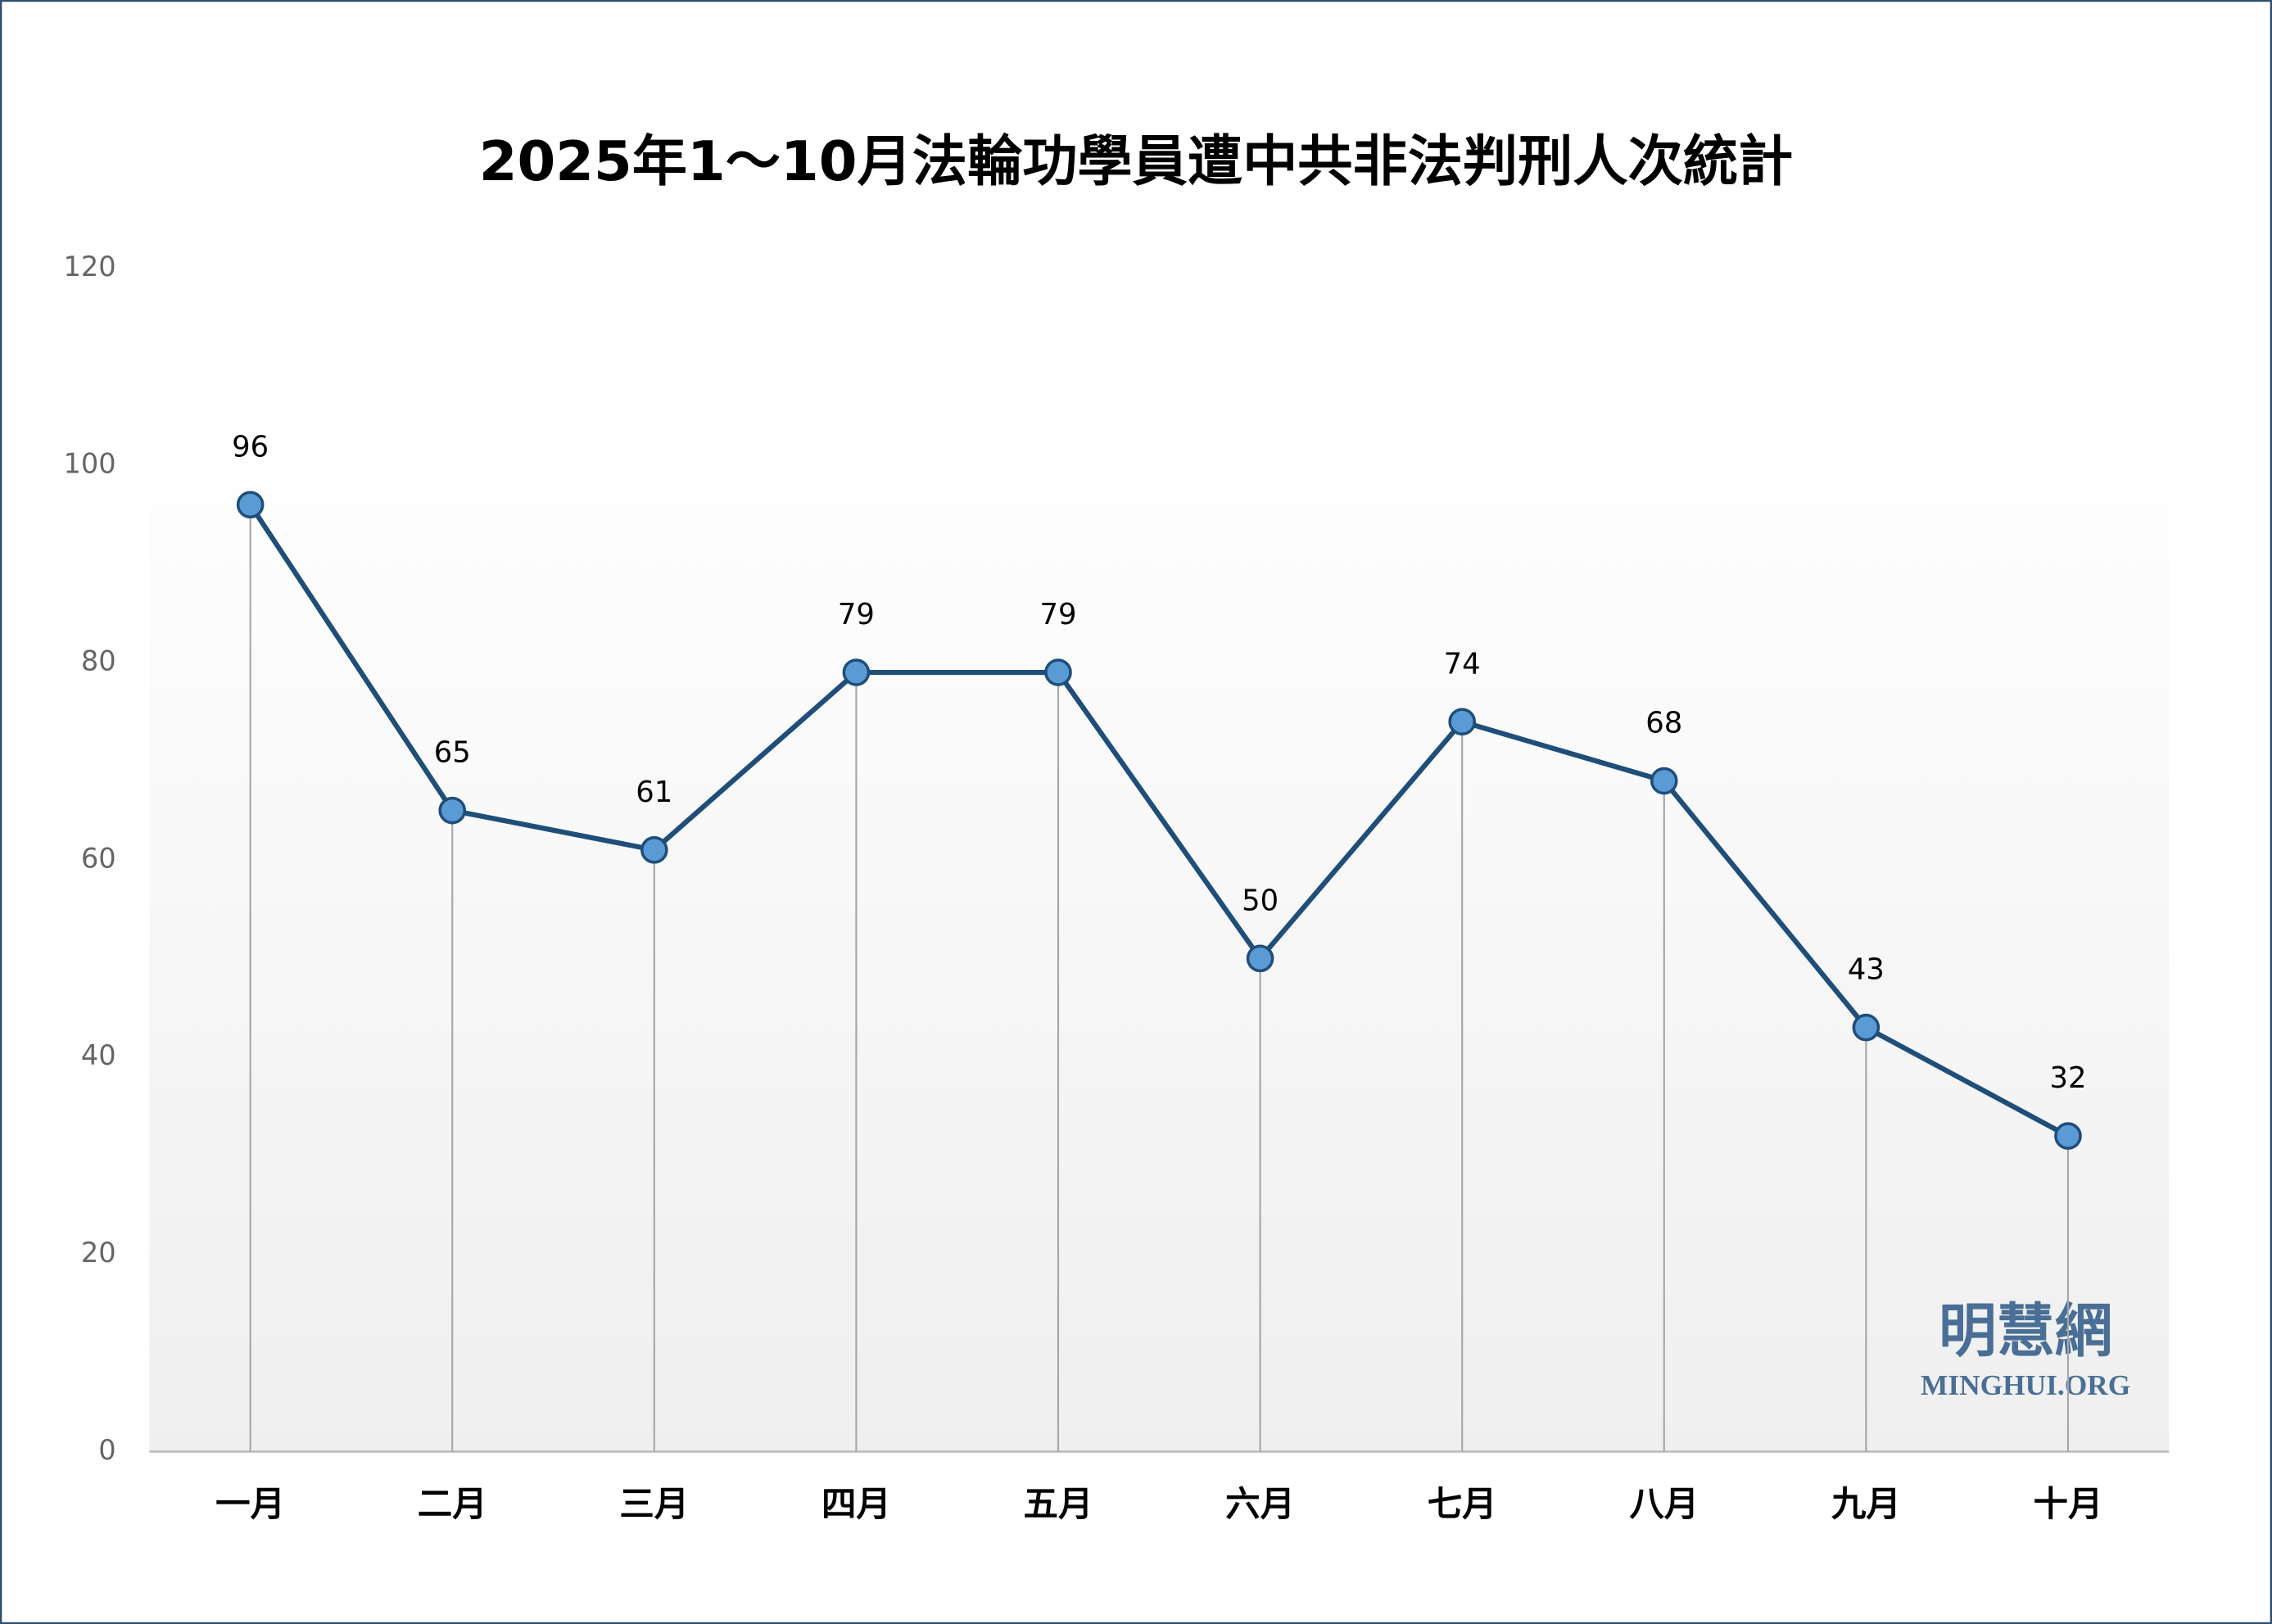 The image size is (2272, 1624). What do you see at coordinates (1462, 664) in the screenshot?
I see `data-label: 74` at bounding box center [1462, 664].